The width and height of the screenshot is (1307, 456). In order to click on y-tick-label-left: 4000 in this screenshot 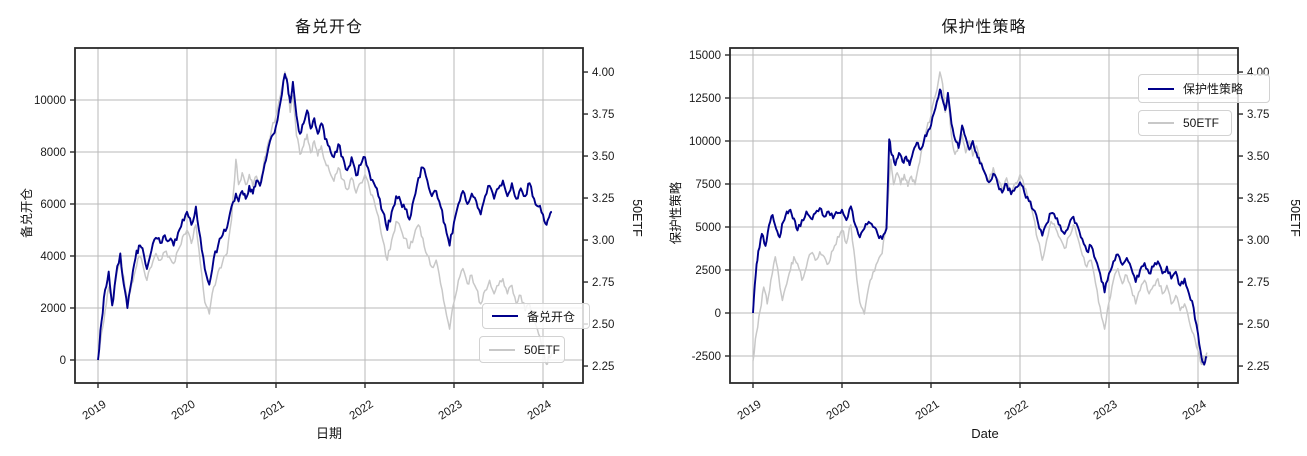, I will do `click(53, 257)`.